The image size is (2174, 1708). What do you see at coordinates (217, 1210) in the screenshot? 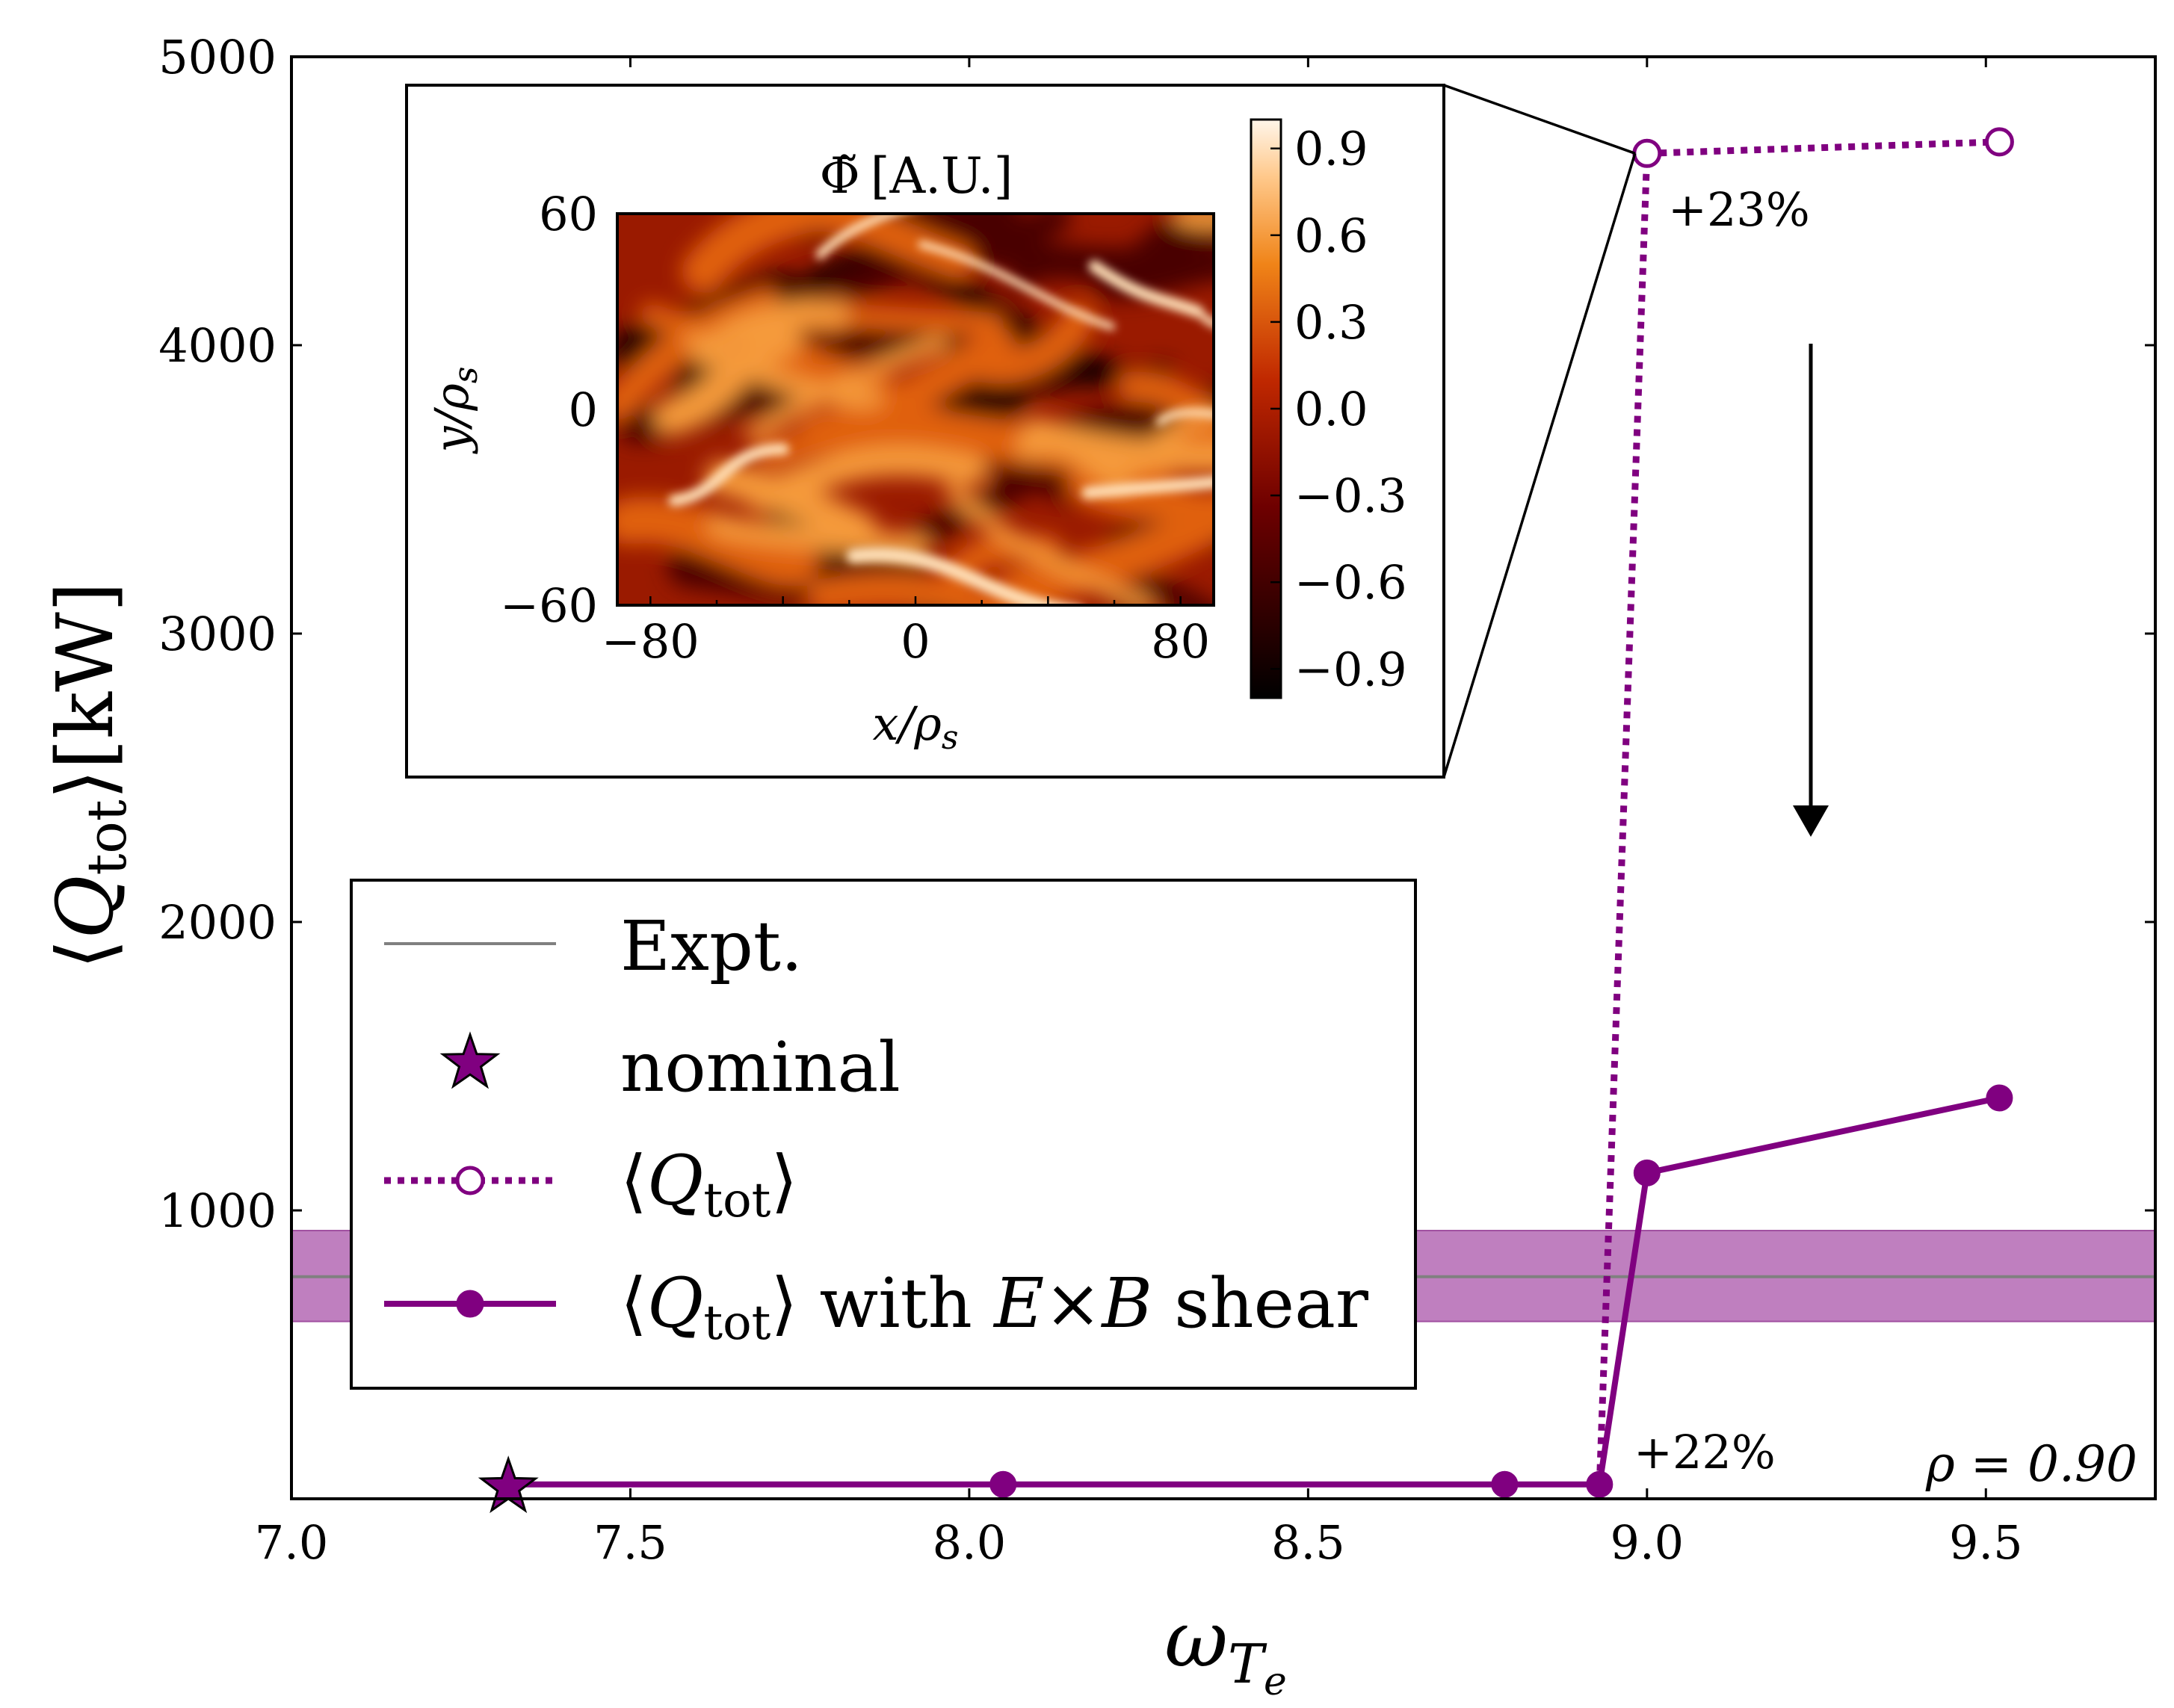
I see `y-tick-label-0: 1000` at bounding box center [217, 1210].